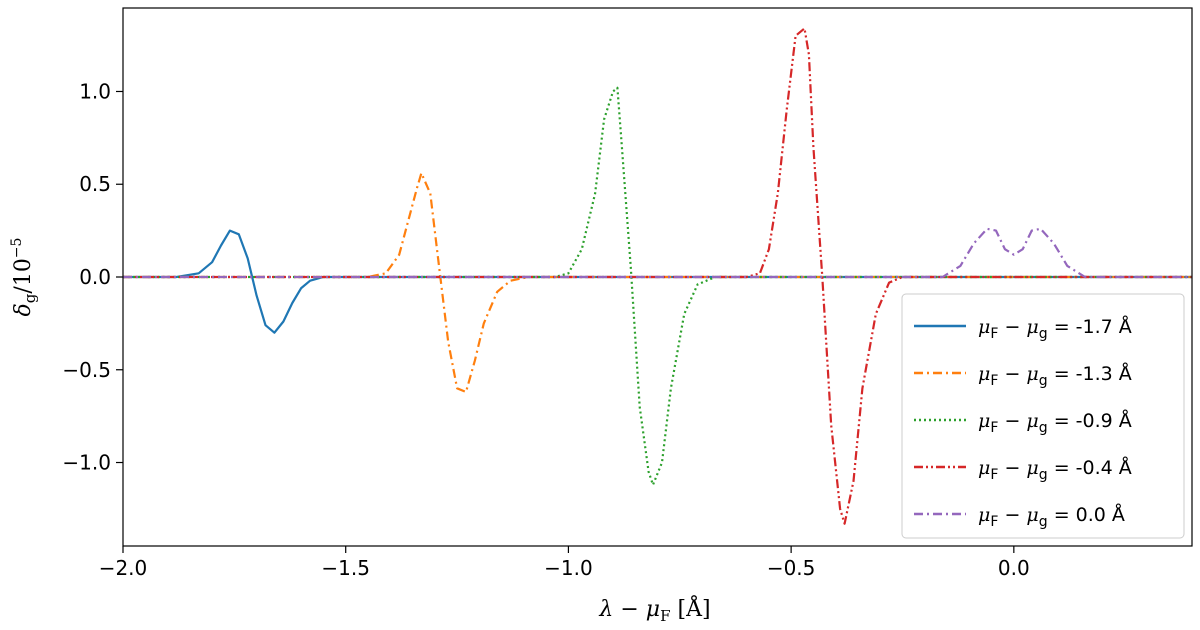  What do you see at coordinates (95, 277) in the screenshot?
I see `y-tick-label: 0.0` at bounding box center [95, 277].